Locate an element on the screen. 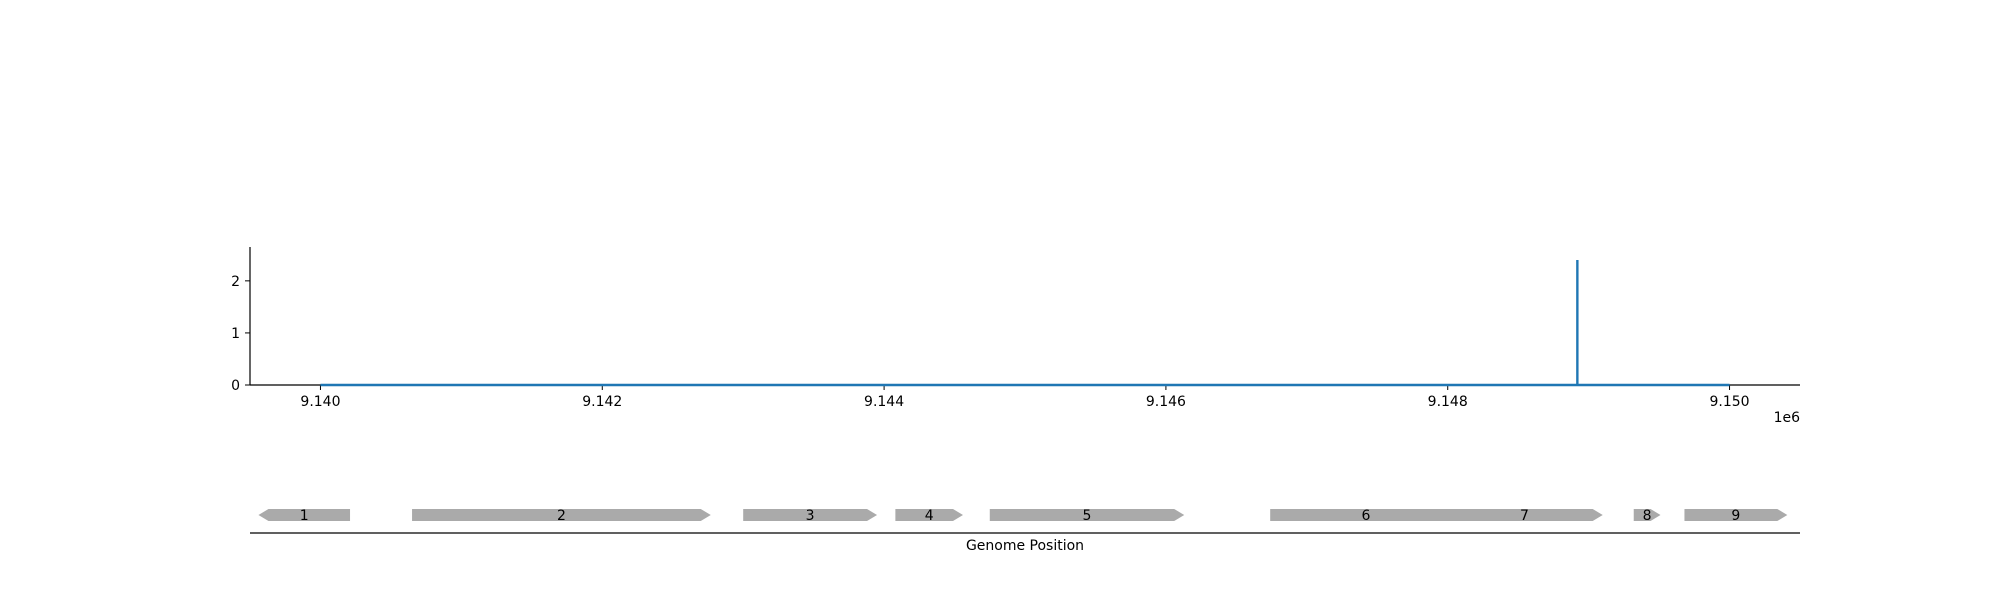 This screenshot has width=2000, height=600. x-ticks: 9.140 9.142 9.144 9.146 9.148 9.150 is located at coordinates (1025, 397).